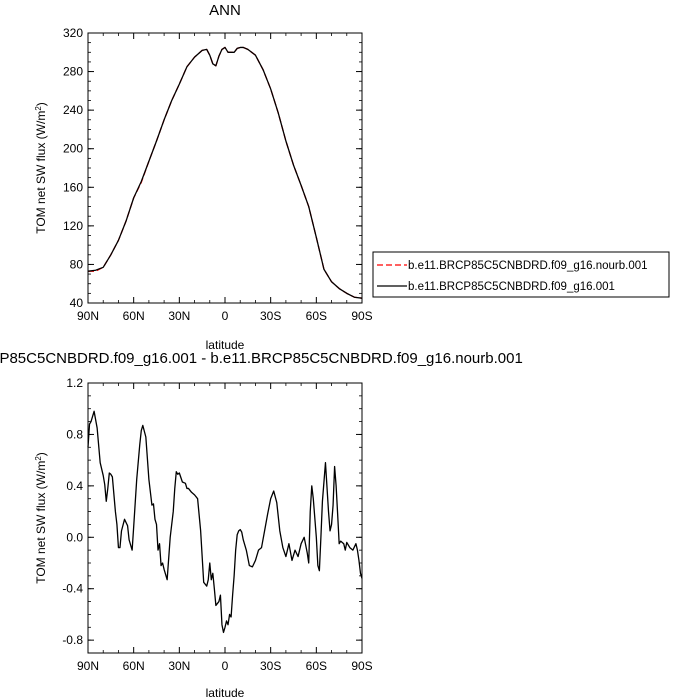 Image resolution: width=700 pixels, height=700 pixels. I want to click on top-x-tick-label: 60N, so click(134, 316).